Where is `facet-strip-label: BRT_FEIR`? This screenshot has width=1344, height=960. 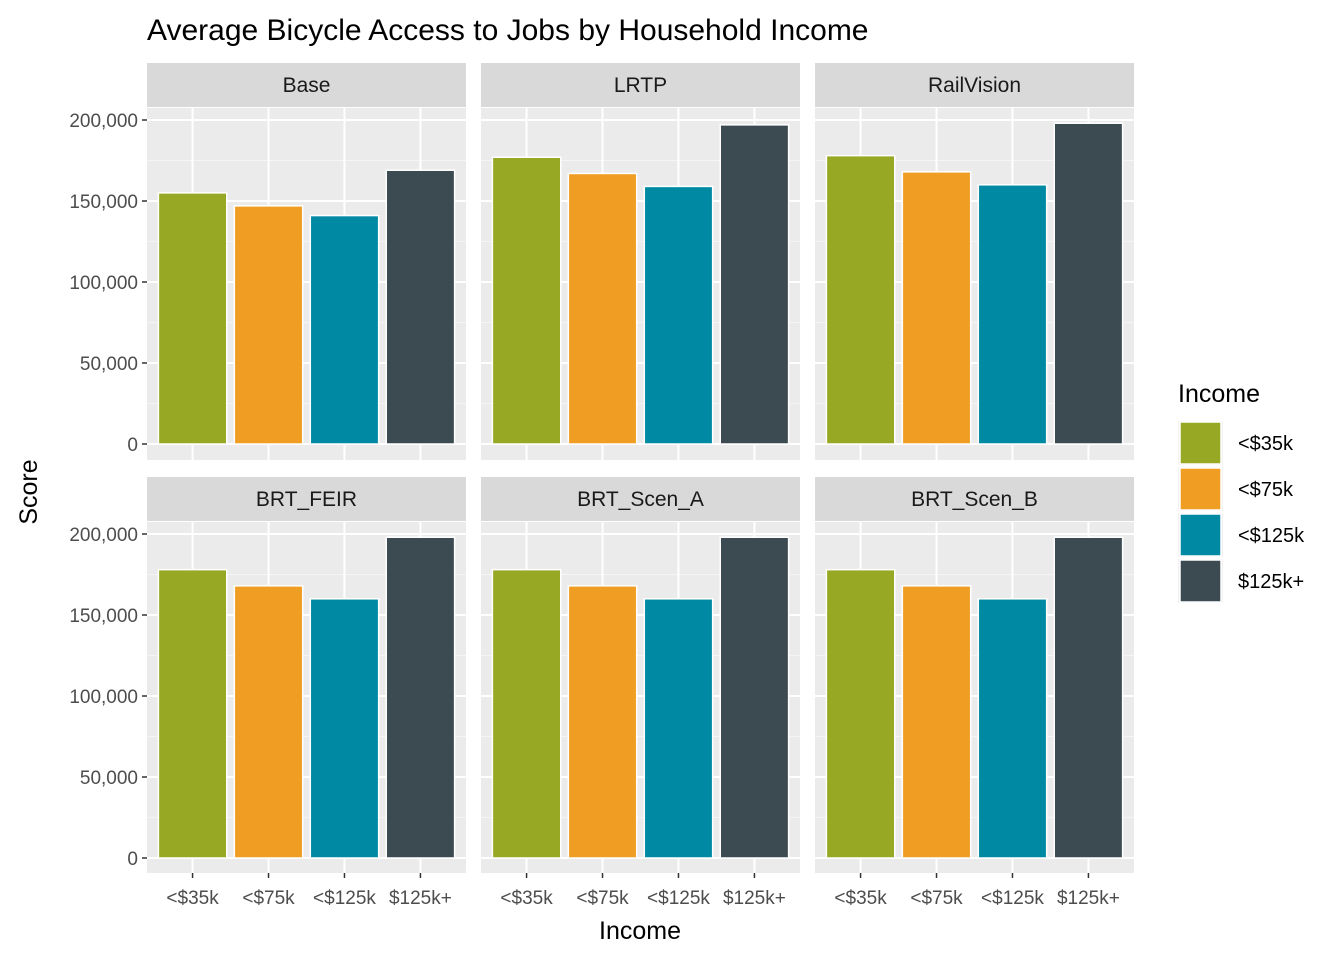
facet-strip-label: BRT_FEIR is located at coordinates (306, 499).